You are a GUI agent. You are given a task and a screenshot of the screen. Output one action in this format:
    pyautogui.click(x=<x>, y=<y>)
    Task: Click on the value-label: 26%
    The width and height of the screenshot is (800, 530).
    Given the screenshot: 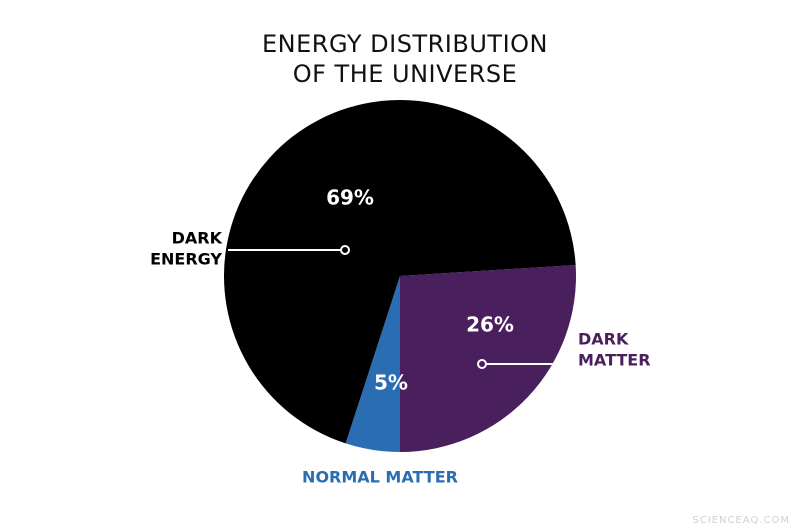 What is the action you would take?
    pyautogui.click(x=490, y=325)
    